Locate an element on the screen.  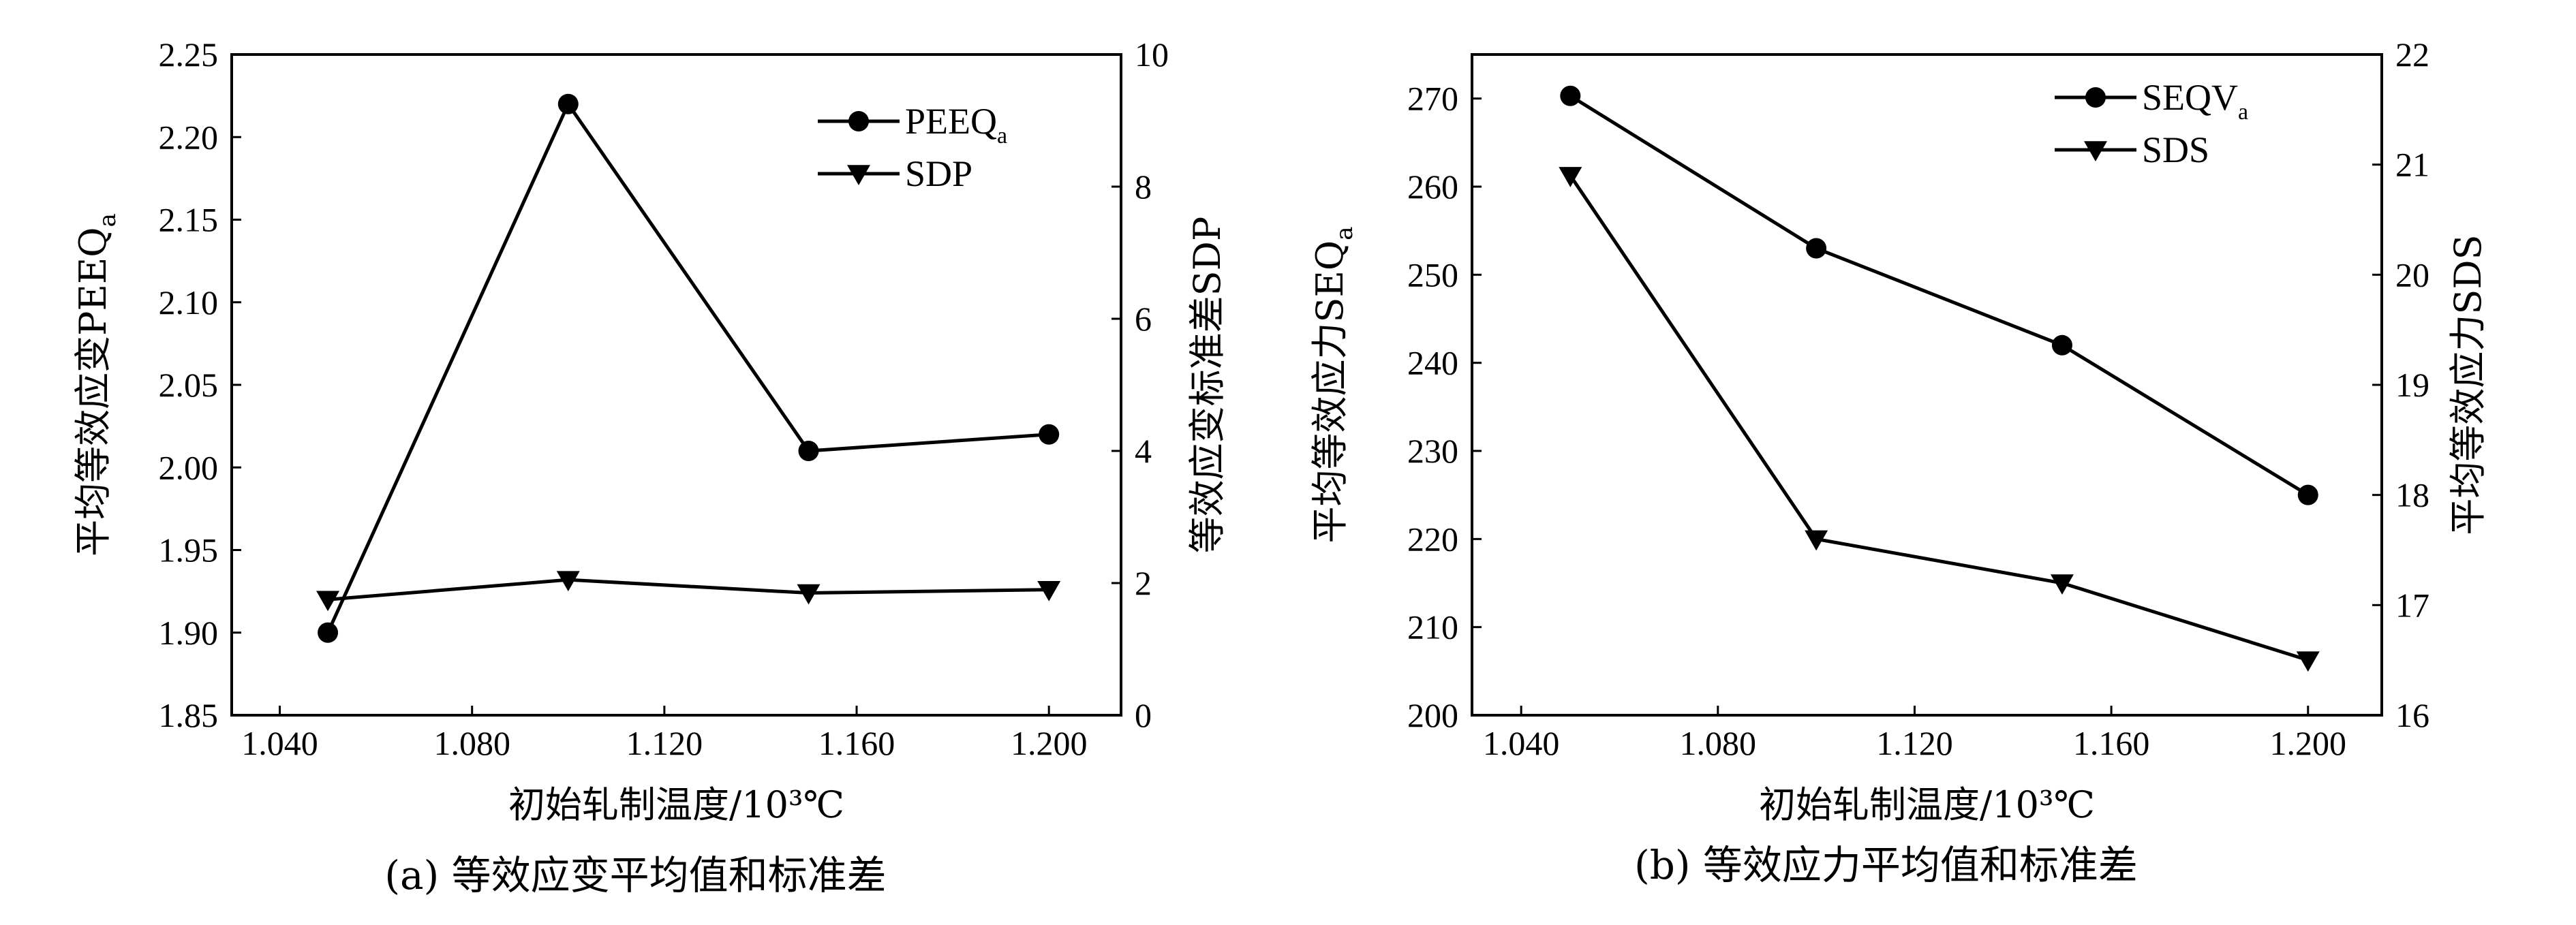
b-y-left-tick-label: 240 is located at coordinates (1432, 363).